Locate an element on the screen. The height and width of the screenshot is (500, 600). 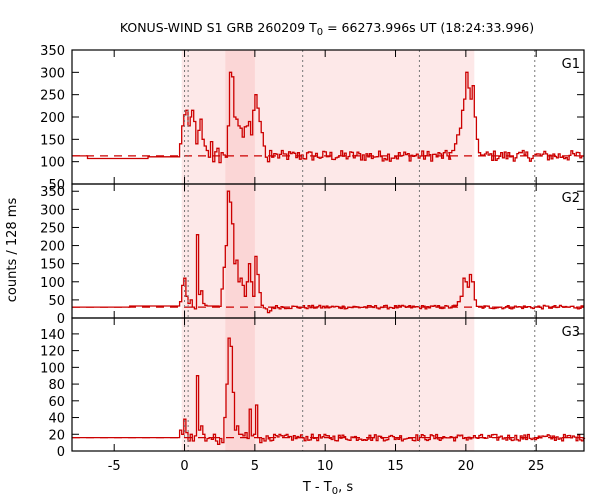
y-tick-label: 140 is located at coordinates (52, 335).